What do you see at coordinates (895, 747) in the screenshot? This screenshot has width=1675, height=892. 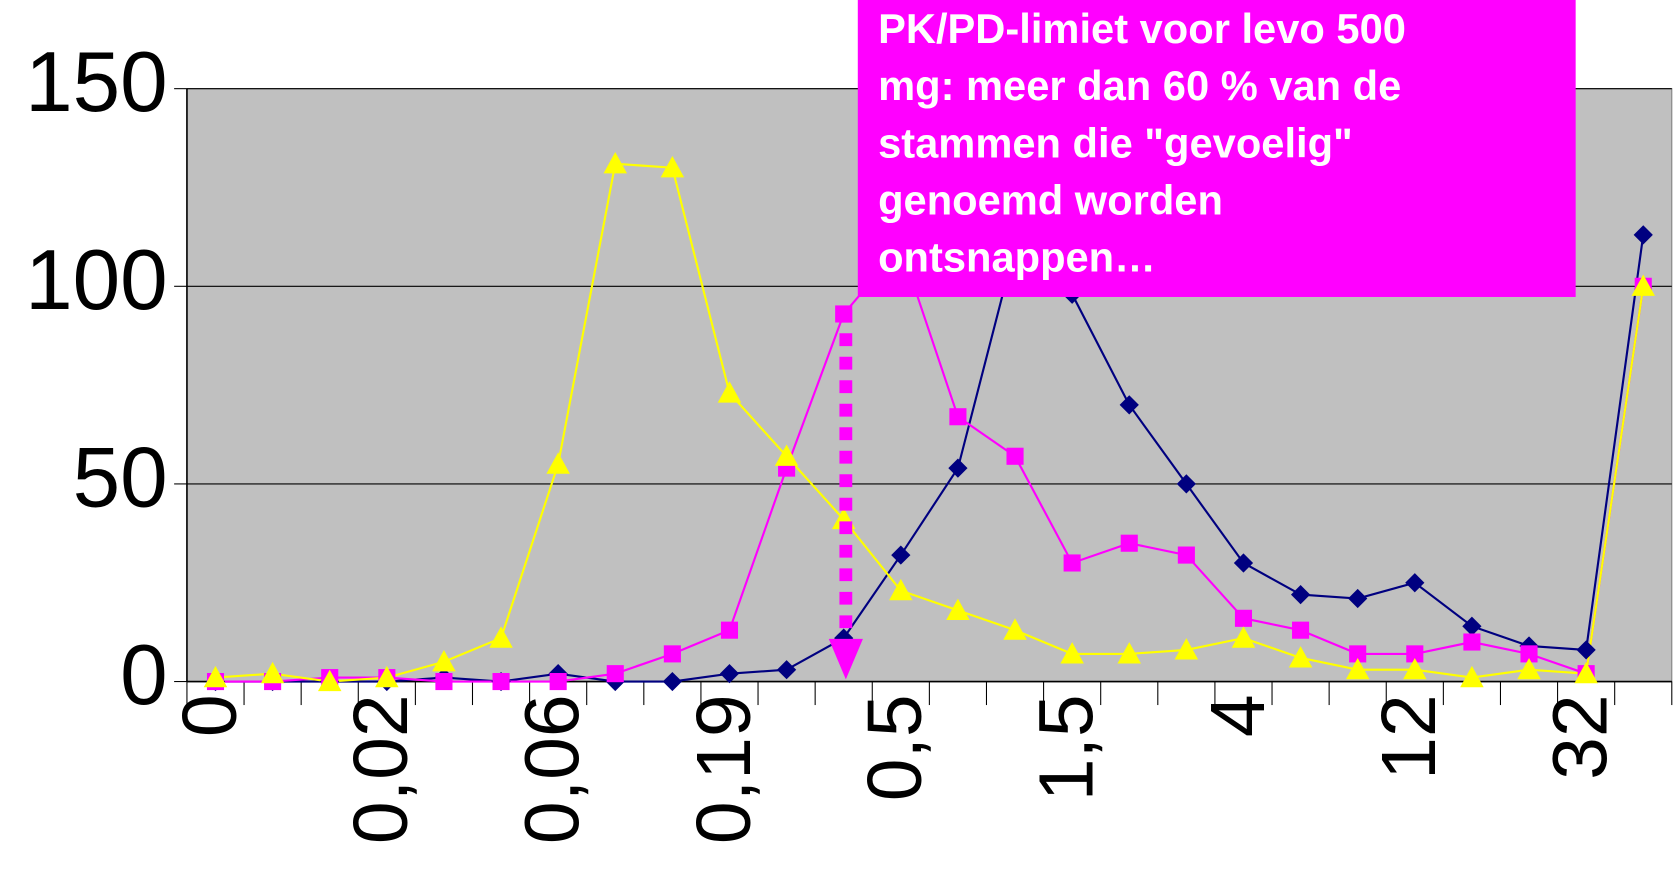 I see `x-tick-label: 0,5` at bounding box center [895, 747].